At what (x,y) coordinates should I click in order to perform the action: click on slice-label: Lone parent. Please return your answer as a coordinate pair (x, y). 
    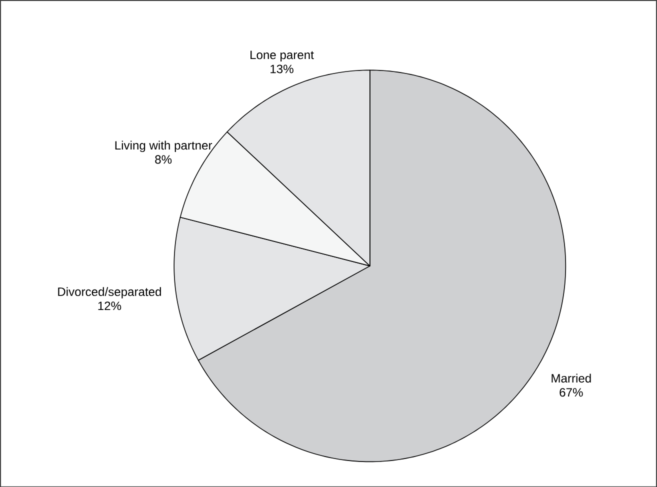
    Looking at the image, I should click on (282, 56).